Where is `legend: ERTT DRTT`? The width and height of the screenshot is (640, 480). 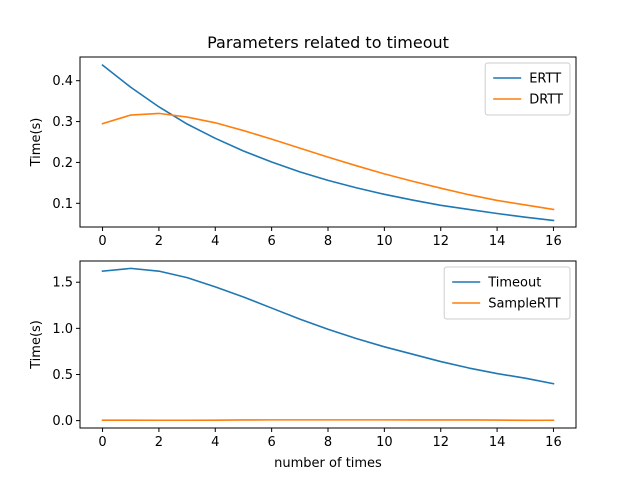 legend: ERTT DRTT is located at coordinates (527, 89).